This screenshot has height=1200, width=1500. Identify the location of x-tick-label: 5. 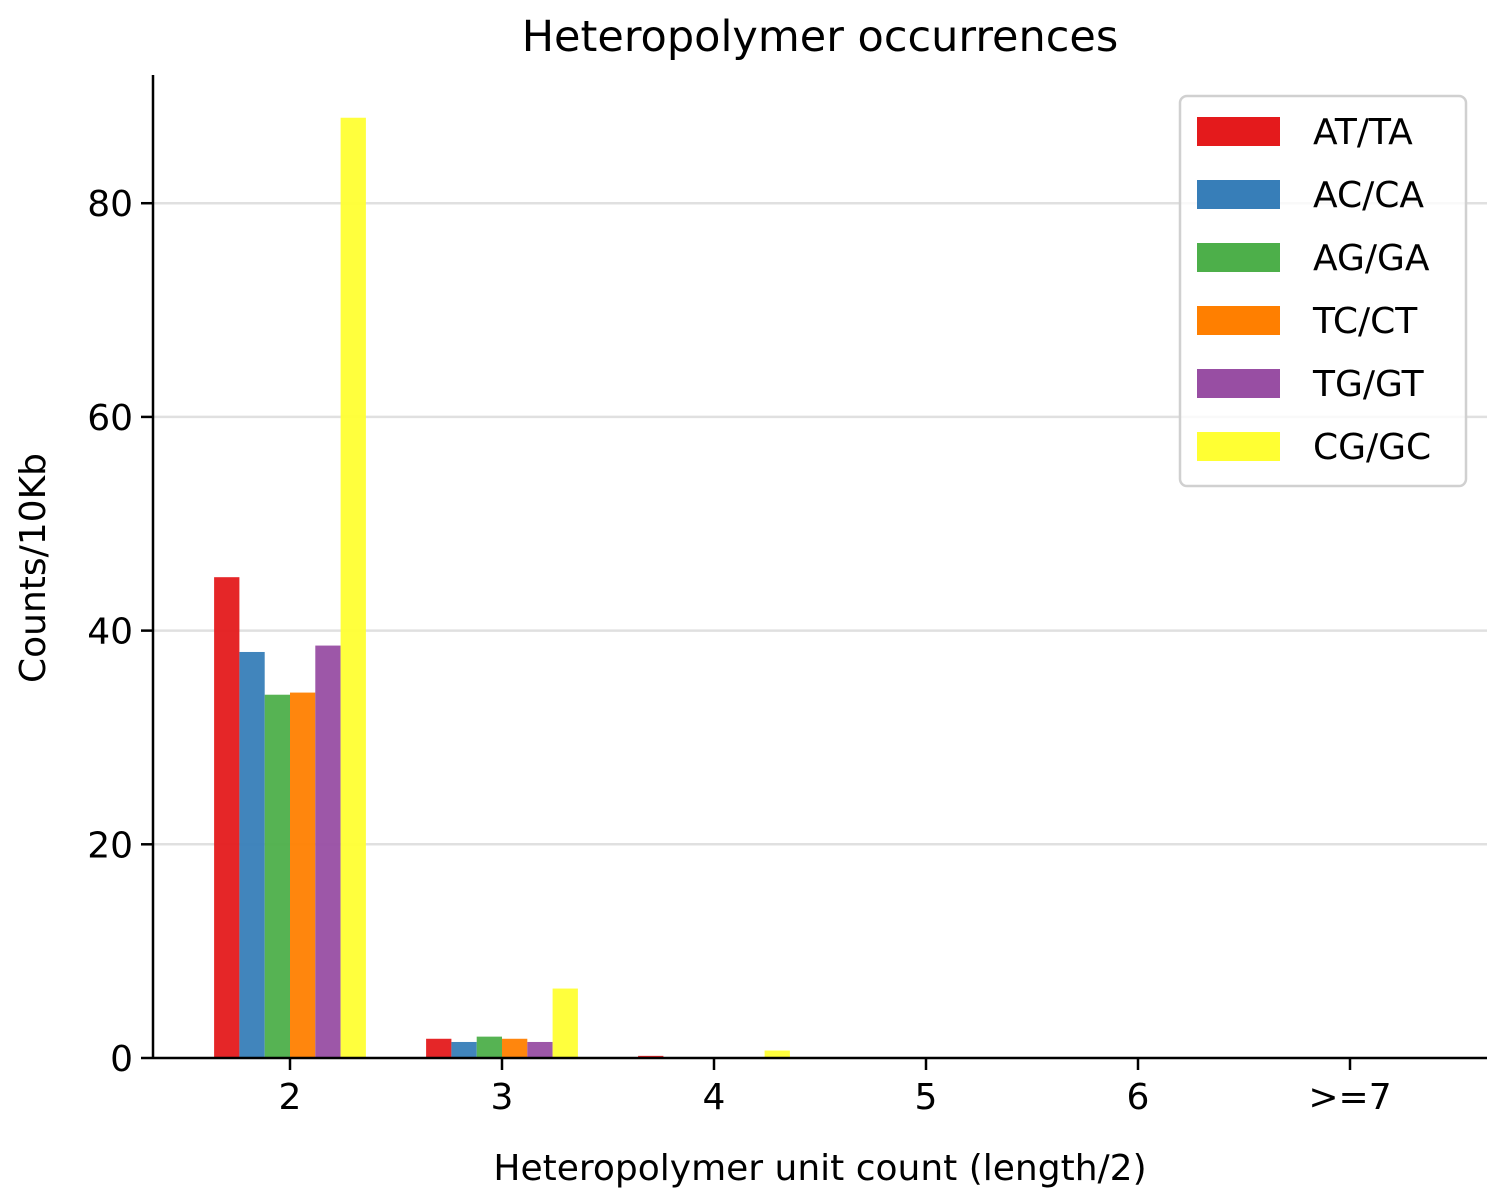
(926, 1097).